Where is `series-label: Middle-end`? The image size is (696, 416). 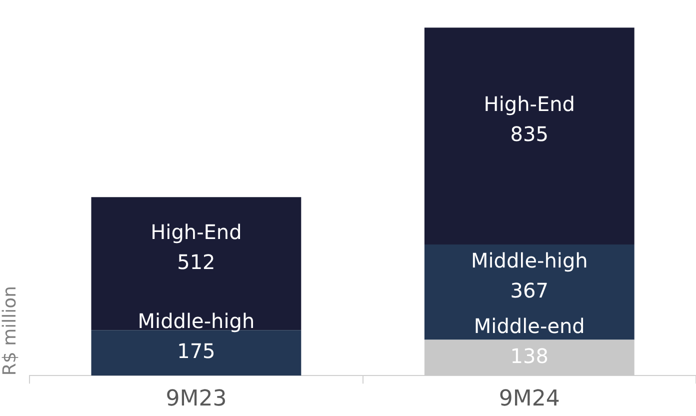 series-label: Middle-end is located at coordinates (529, 326).